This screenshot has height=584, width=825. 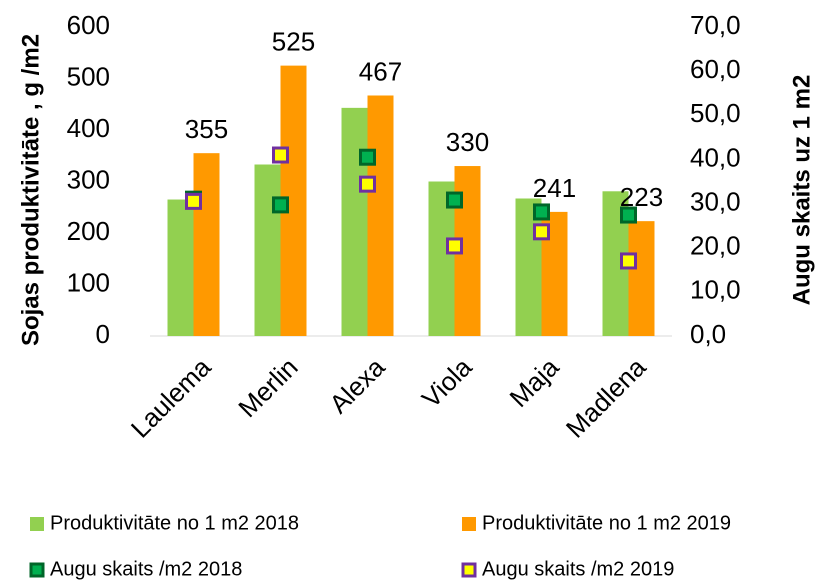 I want to click on y-tick-label: 100, so click(x=88, y=282).